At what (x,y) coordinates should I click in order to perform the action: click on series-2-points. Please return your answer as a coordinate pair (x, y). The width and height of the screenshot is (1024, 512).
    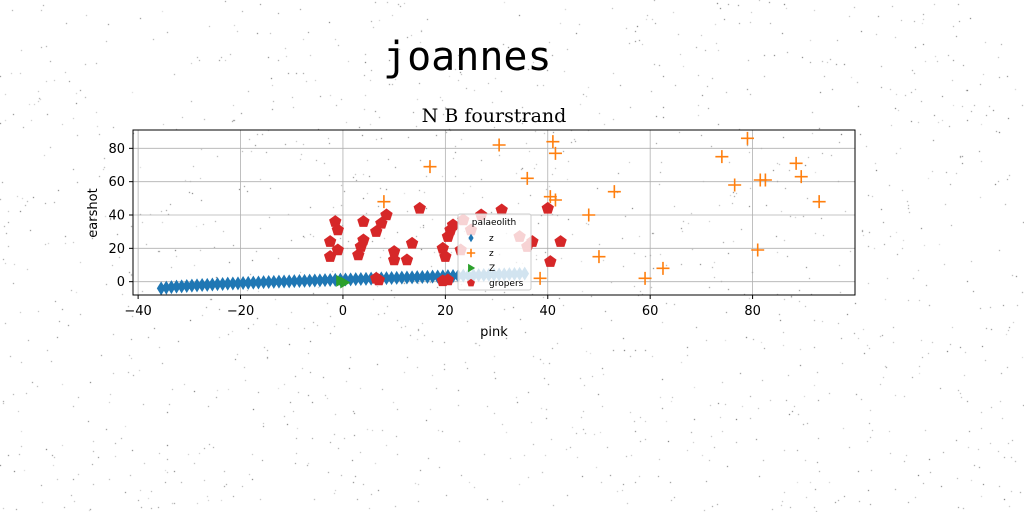
    Looking at the image, I should click on (343, 281).